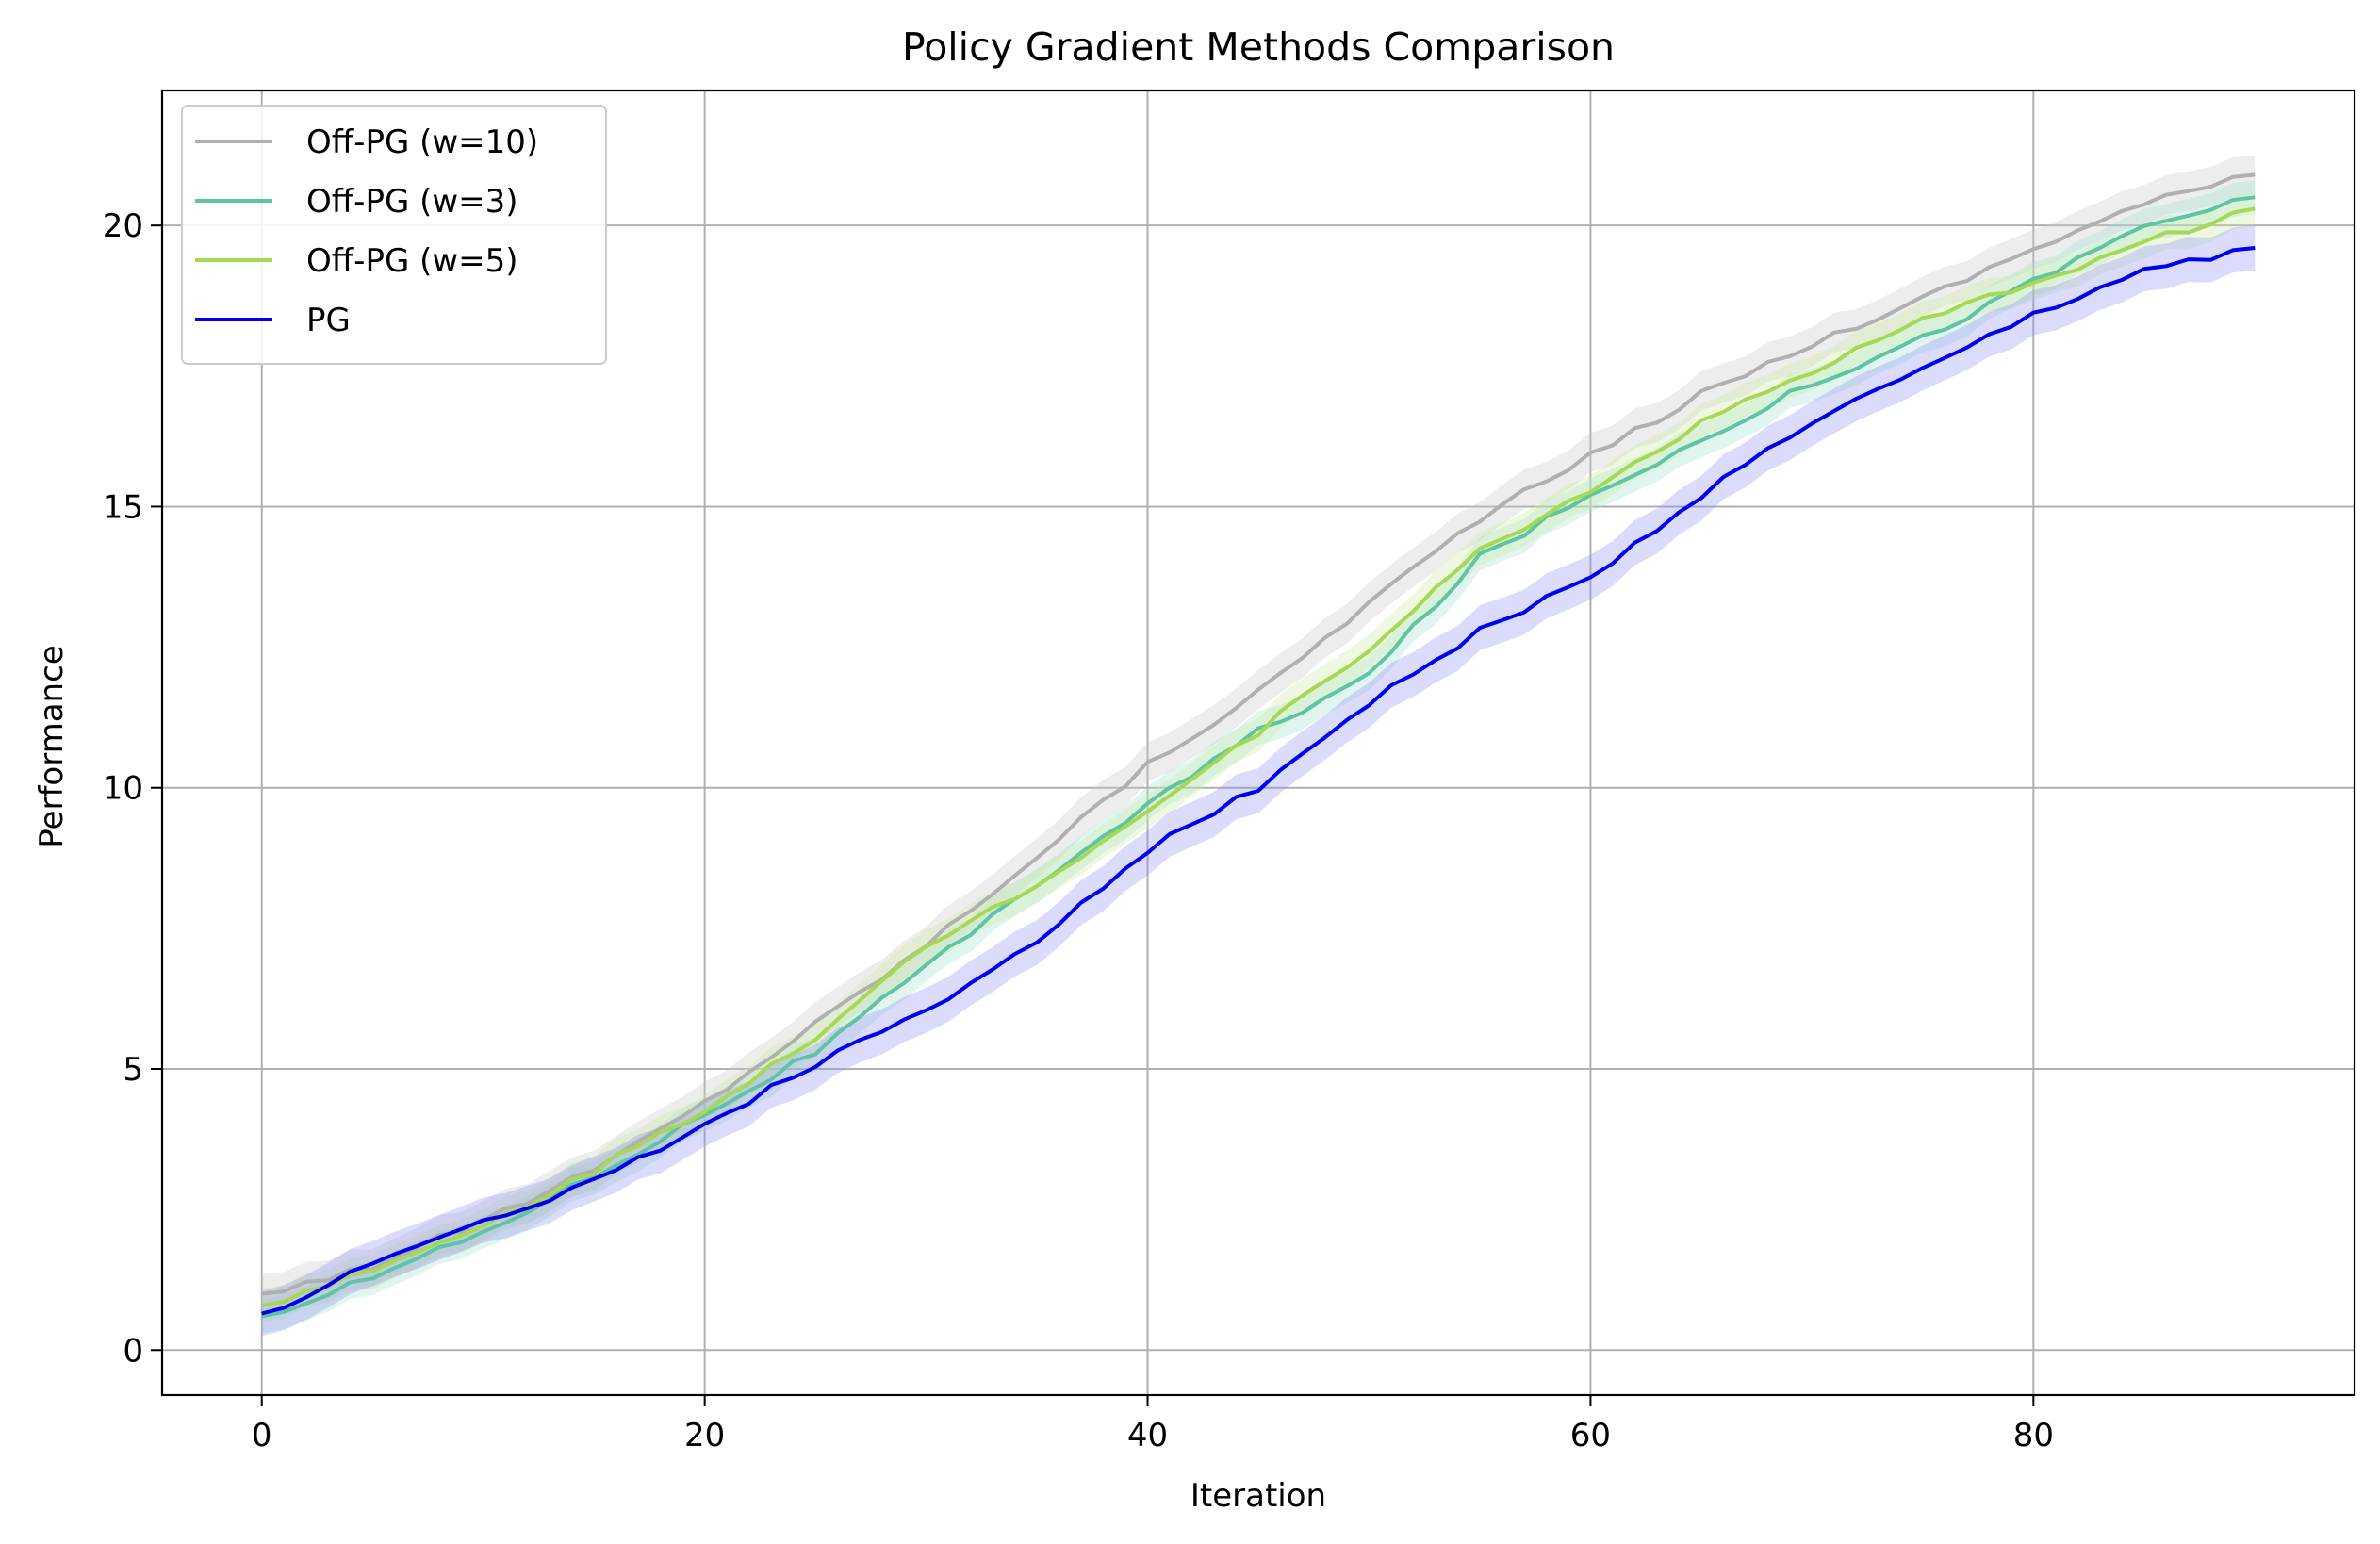 This screenshot has width=2380, height=1544. What do you see at coordinates (1147, 1435) in the screenshot?
I see `x-tick-label: 40` at bounding box center [1147, 1435].